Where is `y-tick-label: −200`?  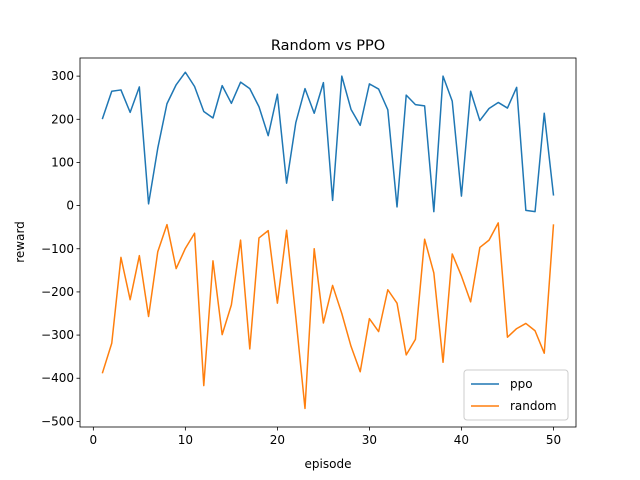 y-tick-label: −200 is located at coordinates (57, 292).